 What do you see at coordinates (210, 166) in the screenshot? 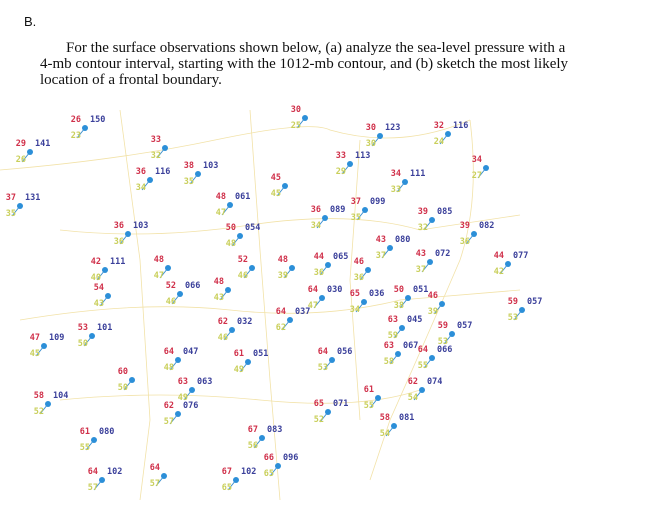
I see `pressure: 103` at bounding box center [210, 166].